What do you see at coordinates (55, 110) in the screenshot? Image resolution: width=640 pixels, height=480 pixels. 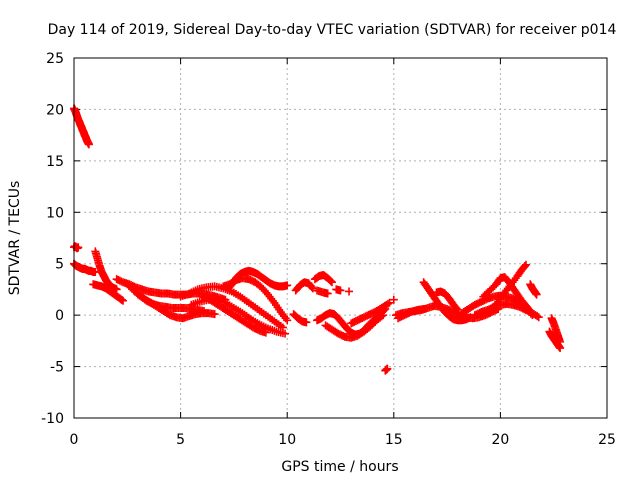 I see `y-tick-label: 20` at bounding box center [55, 110].